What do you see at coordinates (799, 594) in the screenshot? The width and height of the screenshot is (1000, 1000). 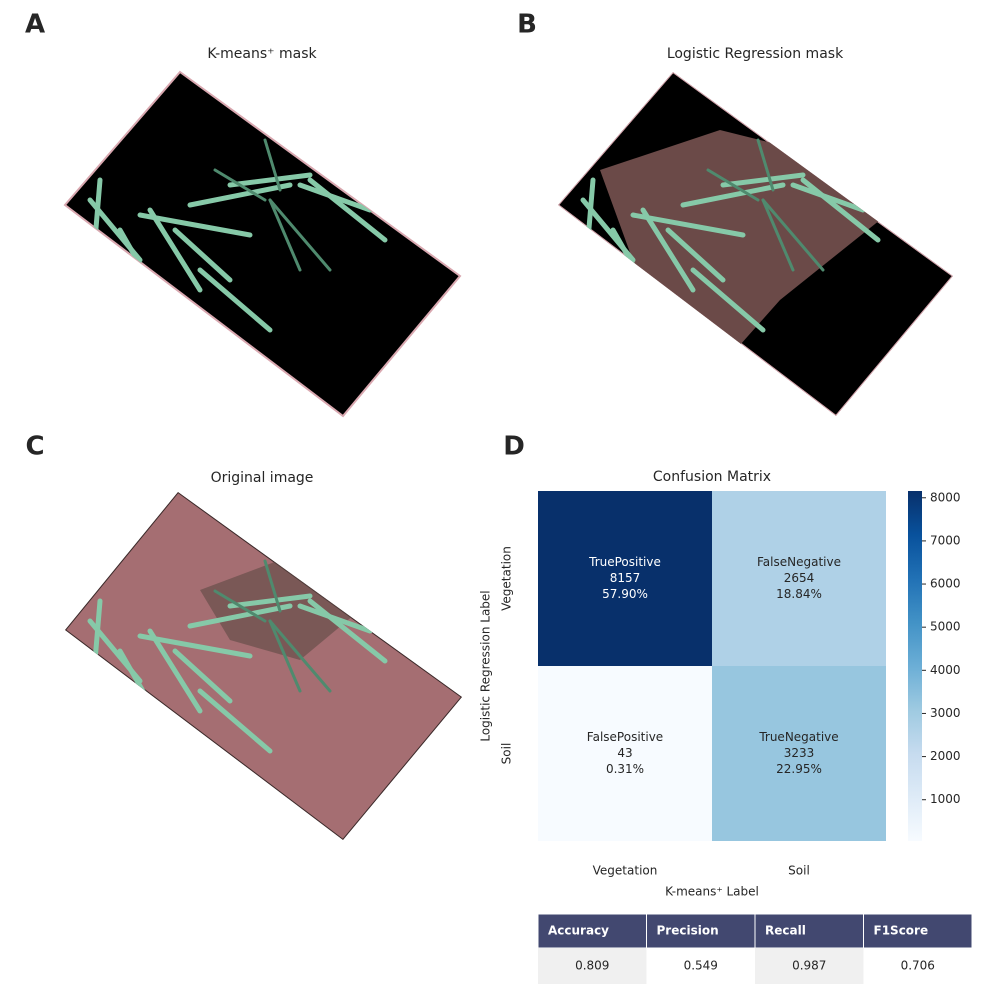 I see `cell-percent: 18.84%` at bounding box center [799, 594].